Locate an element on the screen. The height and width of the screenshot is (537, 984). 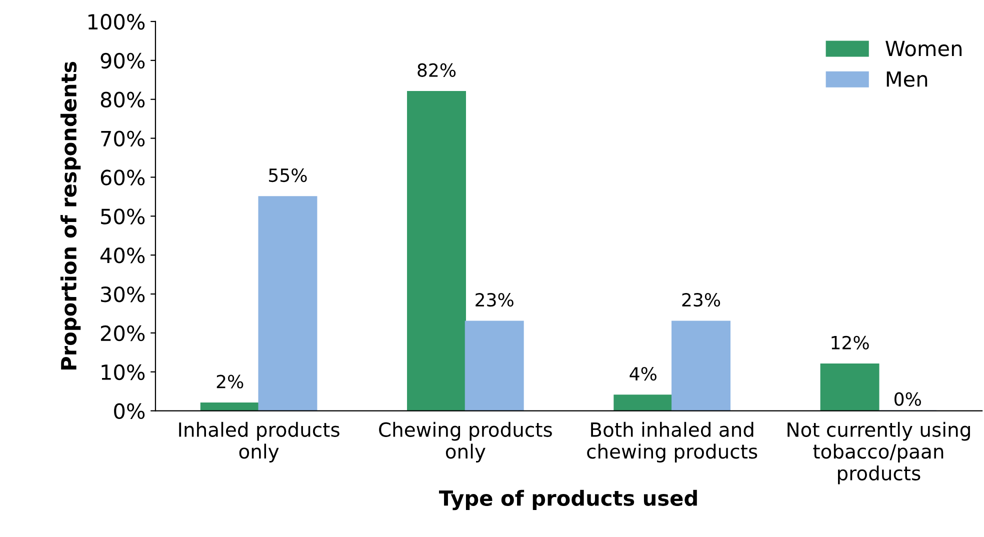
x-tick-label: Both inhaled and chewing products is located at coordinates (672, 442).